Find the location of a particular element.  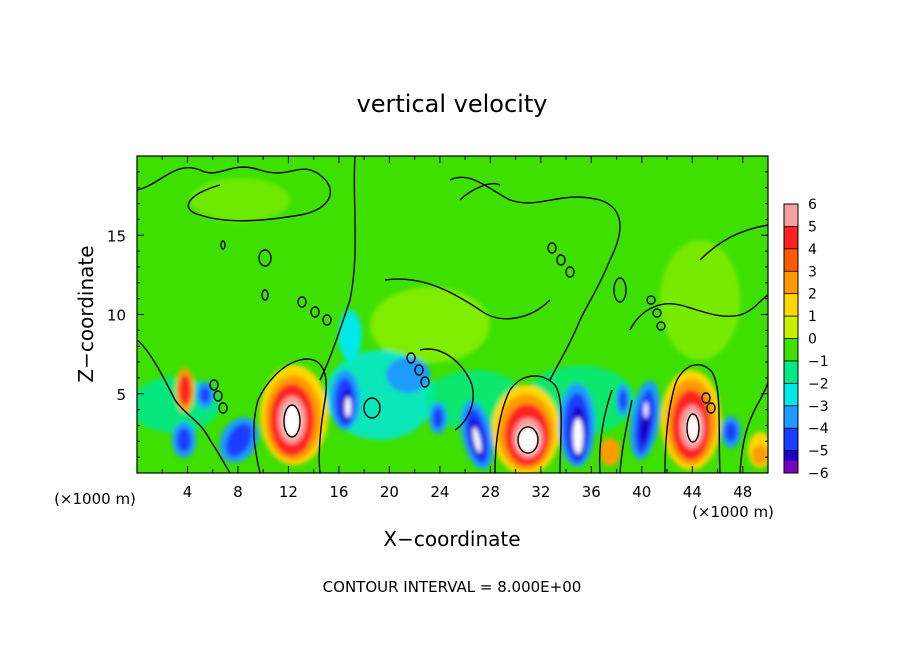

x-unit-left: (×1000 m) is located at coordinates (95, 499).